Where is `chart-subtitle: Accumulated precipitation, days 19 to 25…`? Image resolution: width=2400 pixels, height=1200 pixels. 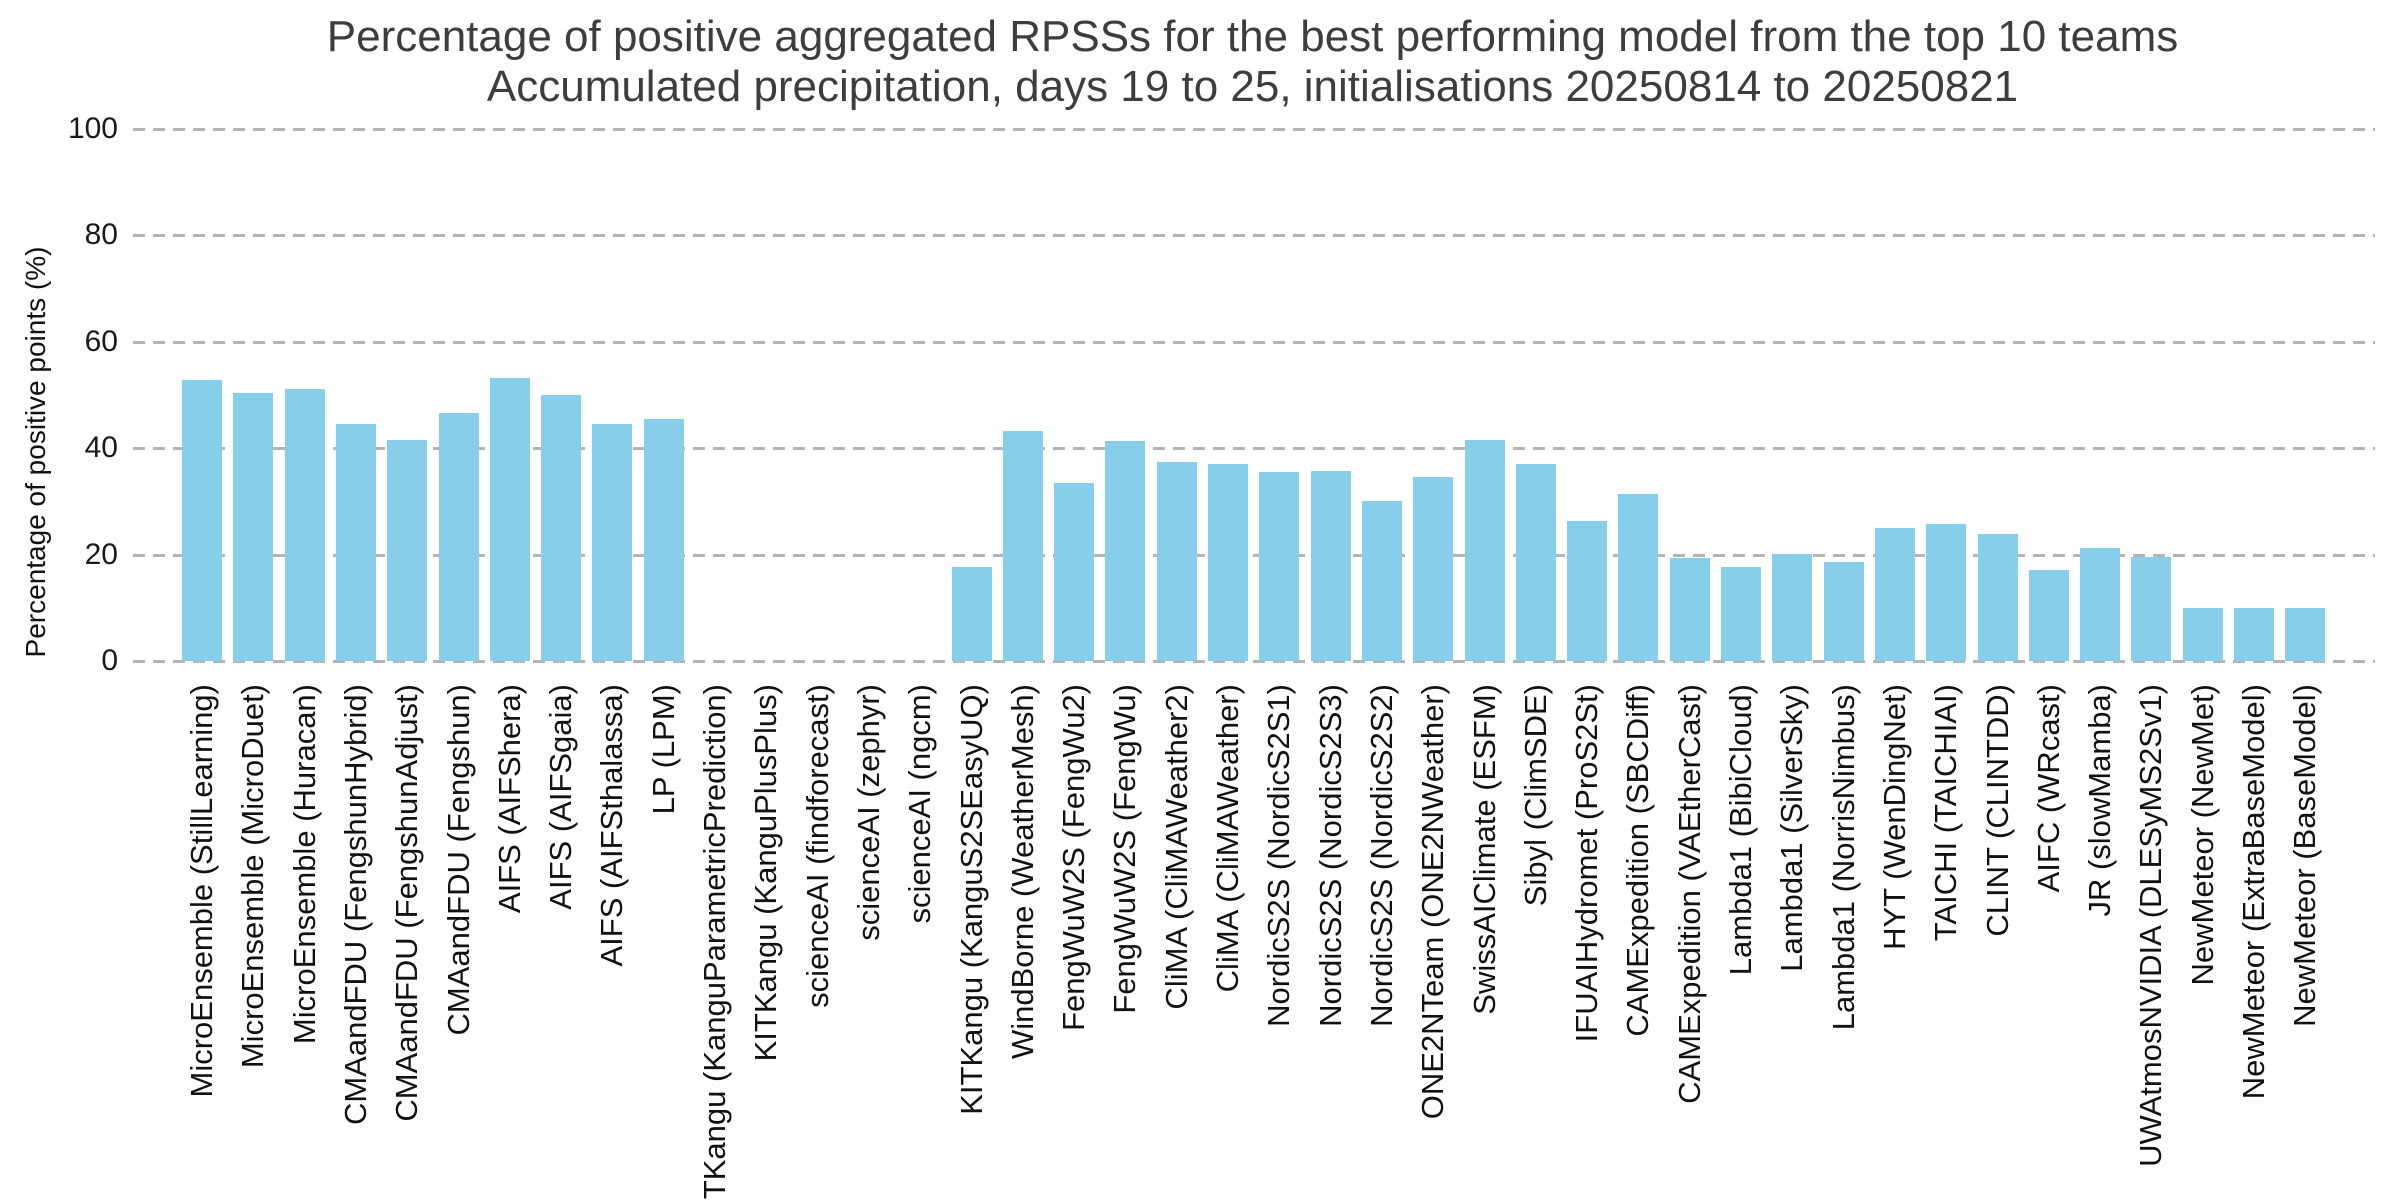
chart-subtitle: Accumulated precipitation, days 19 to 25… is located at coordinates (1252, 86).